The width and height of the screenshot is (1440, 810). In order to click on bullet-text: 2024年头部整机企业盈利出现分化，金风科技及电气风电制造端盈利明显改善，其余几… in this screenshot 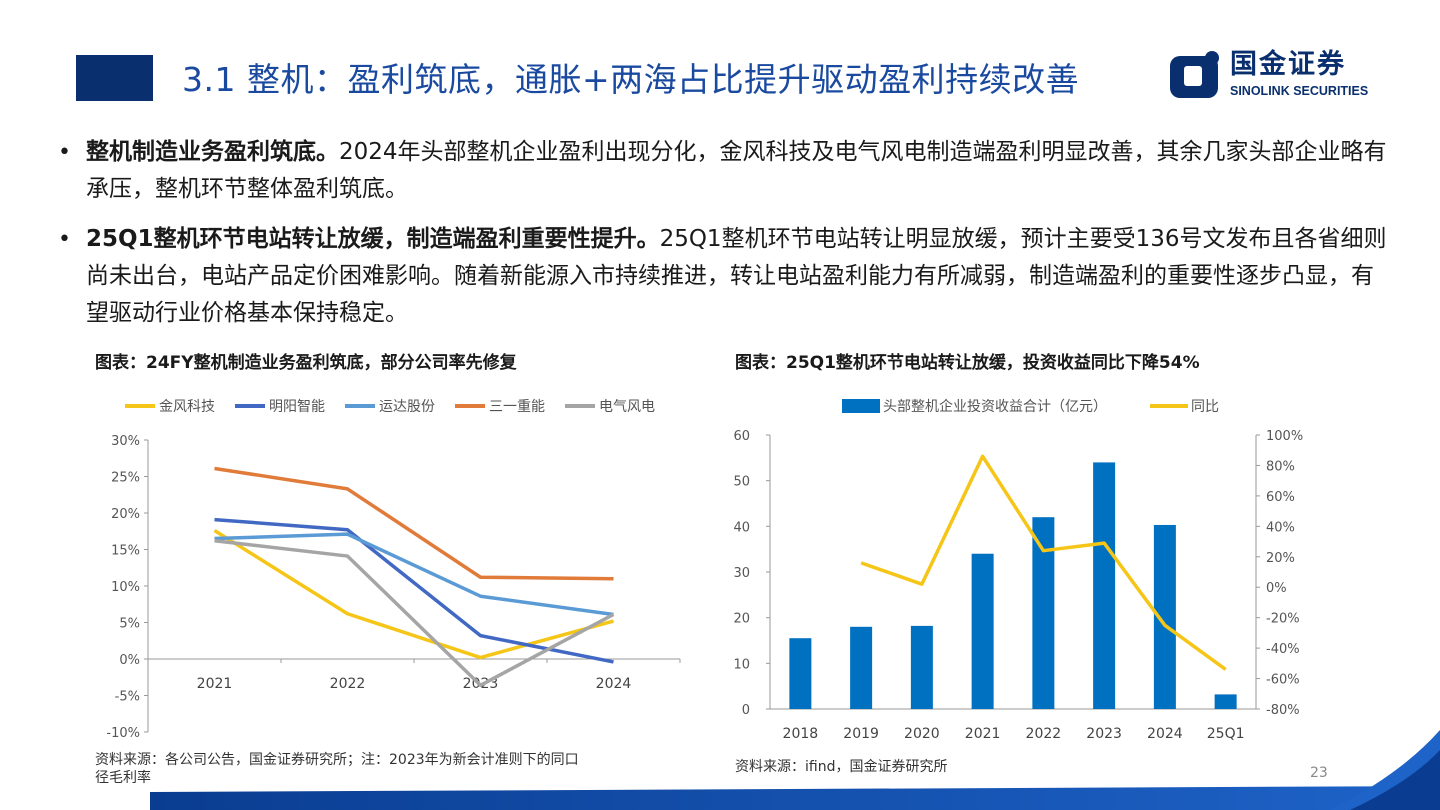, I will do `click(736, 170)`.